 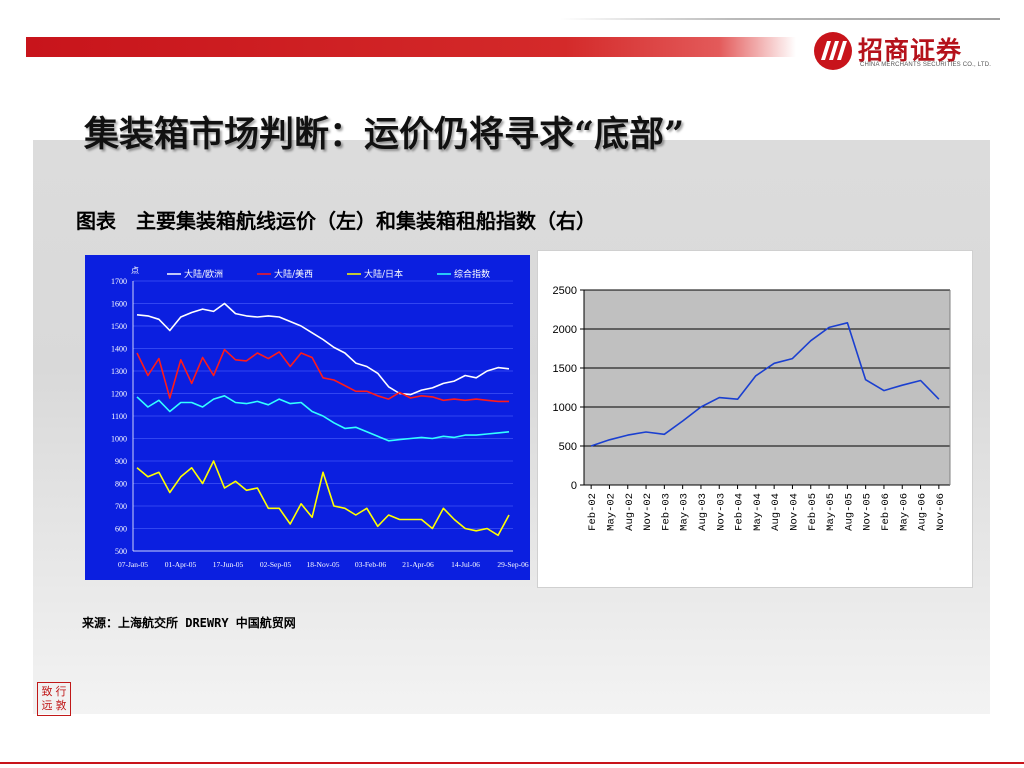 I want to click on y-tick-label: 800, so click(x=121, y=484).